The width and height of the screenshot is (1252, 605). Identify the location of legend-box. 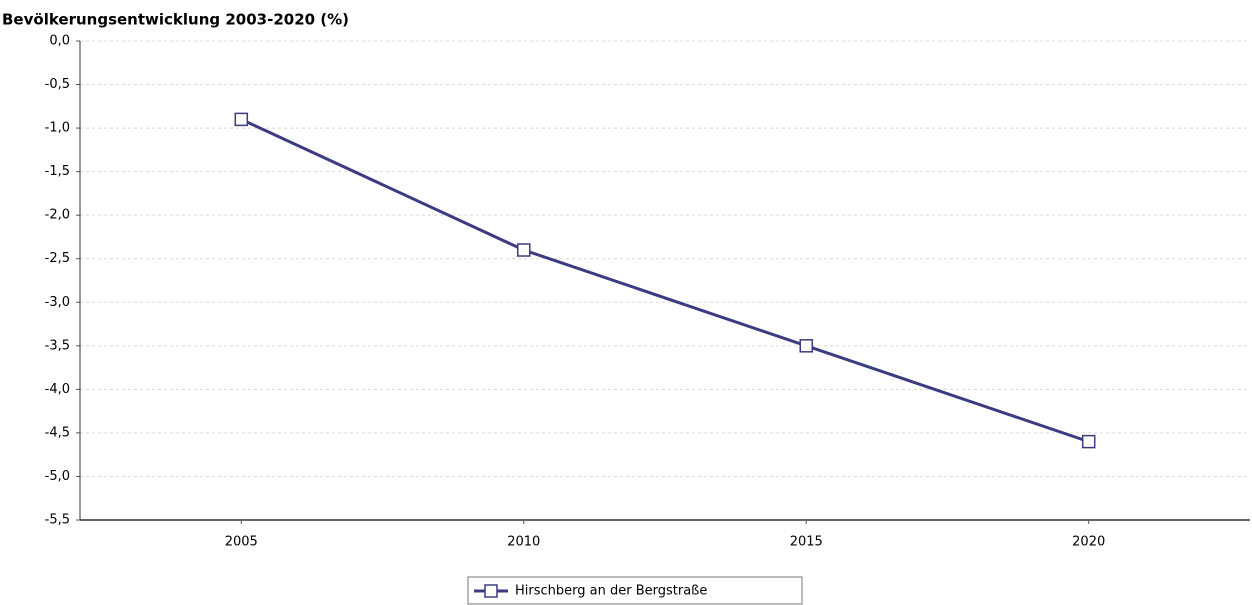
(635, 590).